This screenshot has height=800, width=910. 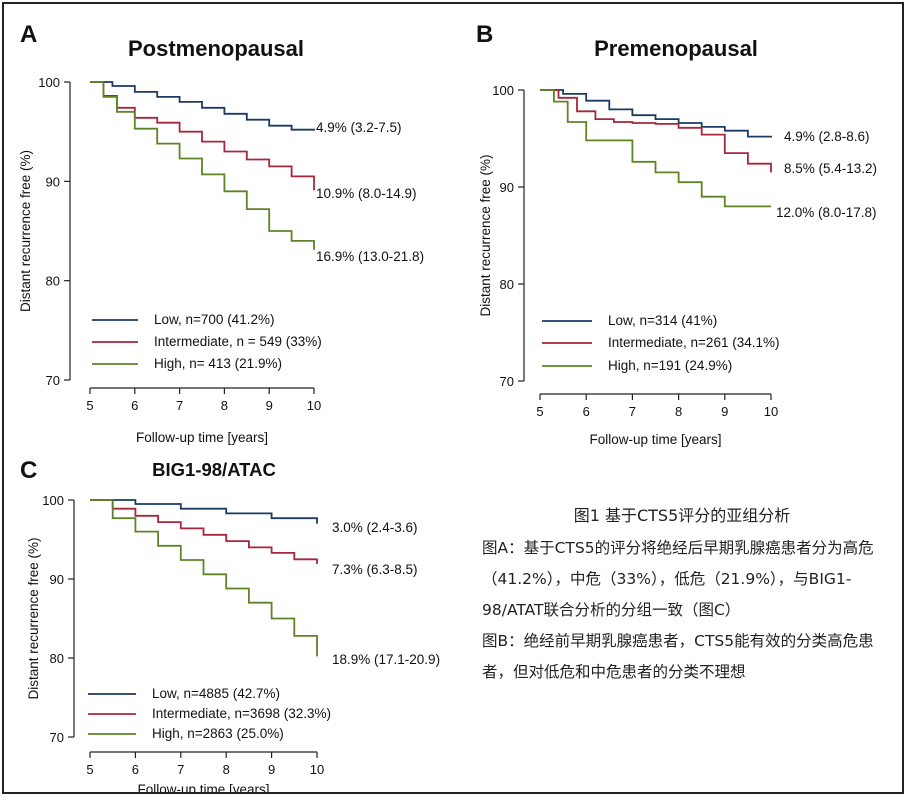 What do you see at coordinates (53, 500) in the screenshot?
I see `panel-c-y-tick-label: 100` at bounding box center [53, 500].